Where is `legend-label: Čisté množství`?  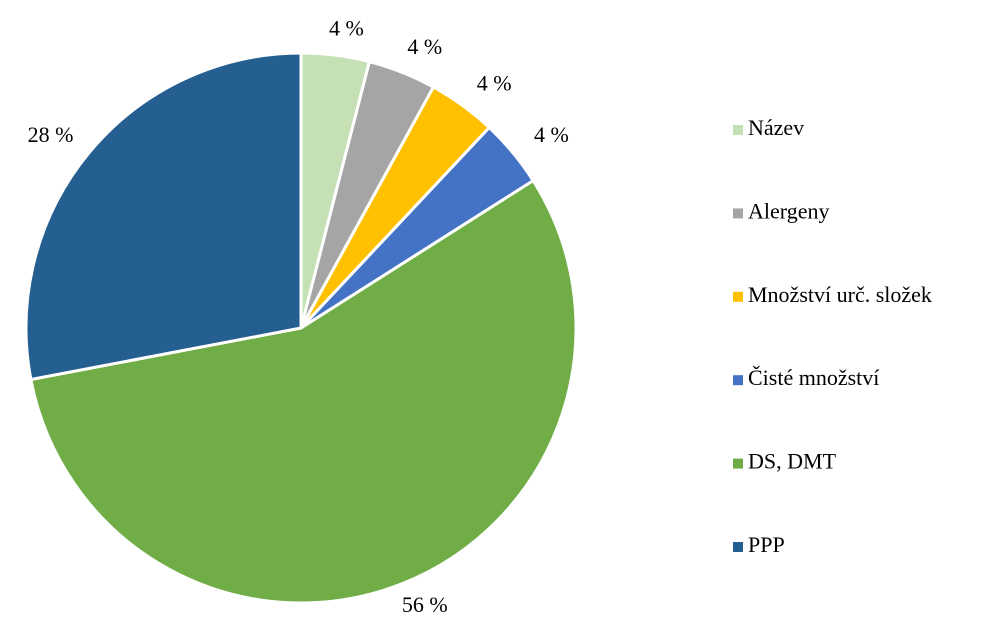
legend-label: Čisté množství is located at coordinates (813, 377).